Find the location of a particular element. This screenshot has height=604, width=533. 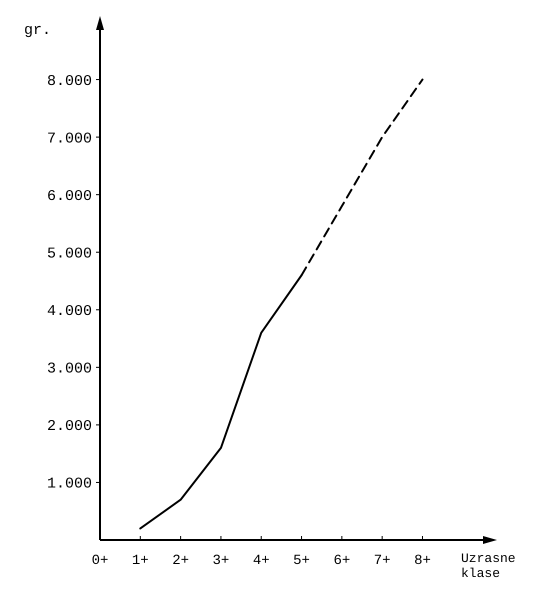

y-tick-label: 2.000 is located at coordinates (69, 427).